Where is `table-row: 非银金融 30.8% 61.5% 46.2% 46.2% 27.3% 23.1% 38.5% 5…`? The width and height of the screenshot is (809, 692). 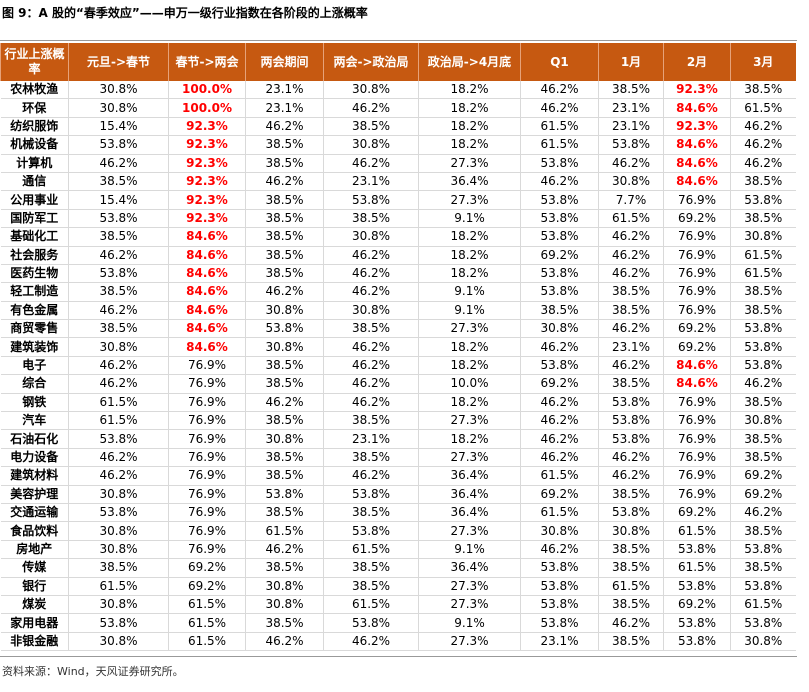
table-row: 非银金融 30.8% 61.5% 46.2% 46.2% 27.3% 23.1% 38.5% 5… is located at coordinates (398, 642).